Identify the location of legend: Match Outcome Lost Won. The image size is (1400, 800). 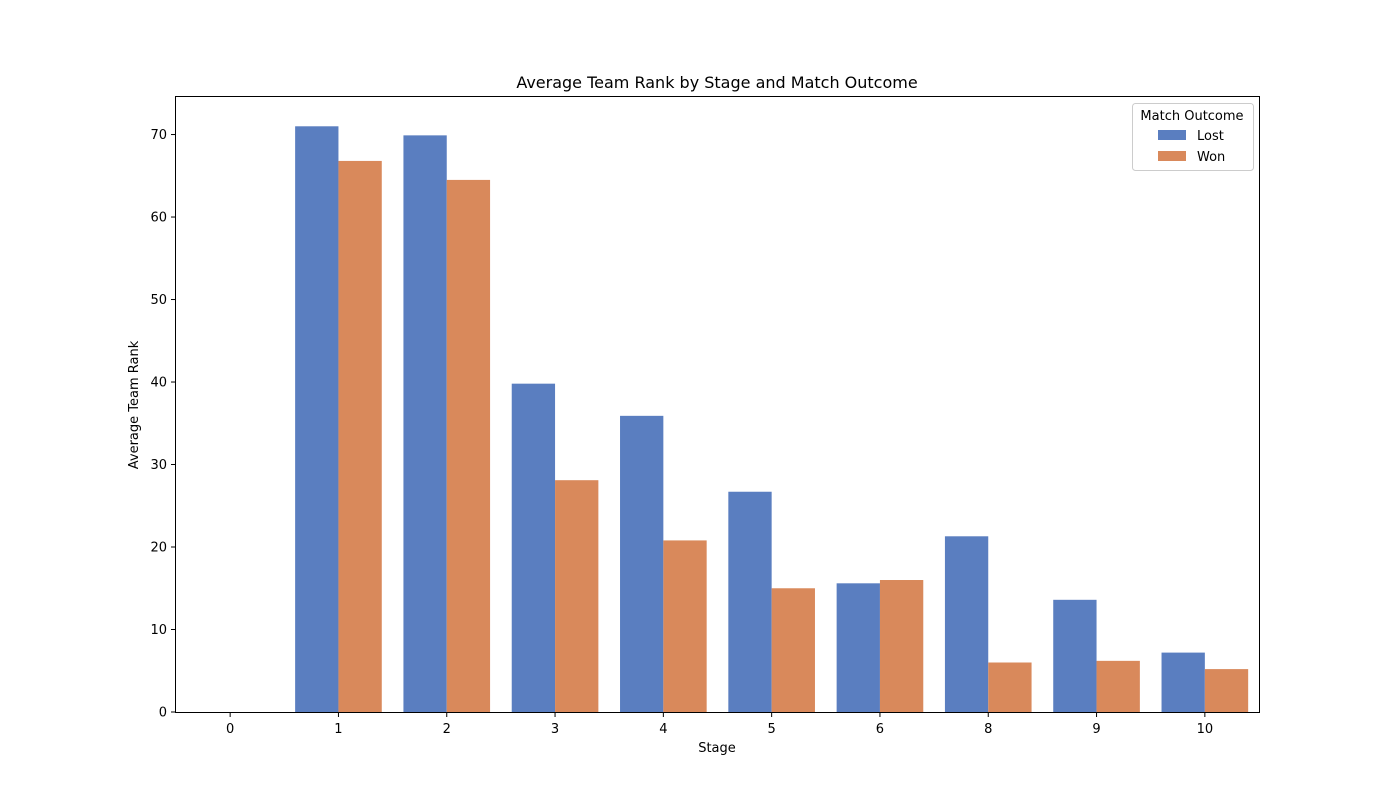
(1193, 137).